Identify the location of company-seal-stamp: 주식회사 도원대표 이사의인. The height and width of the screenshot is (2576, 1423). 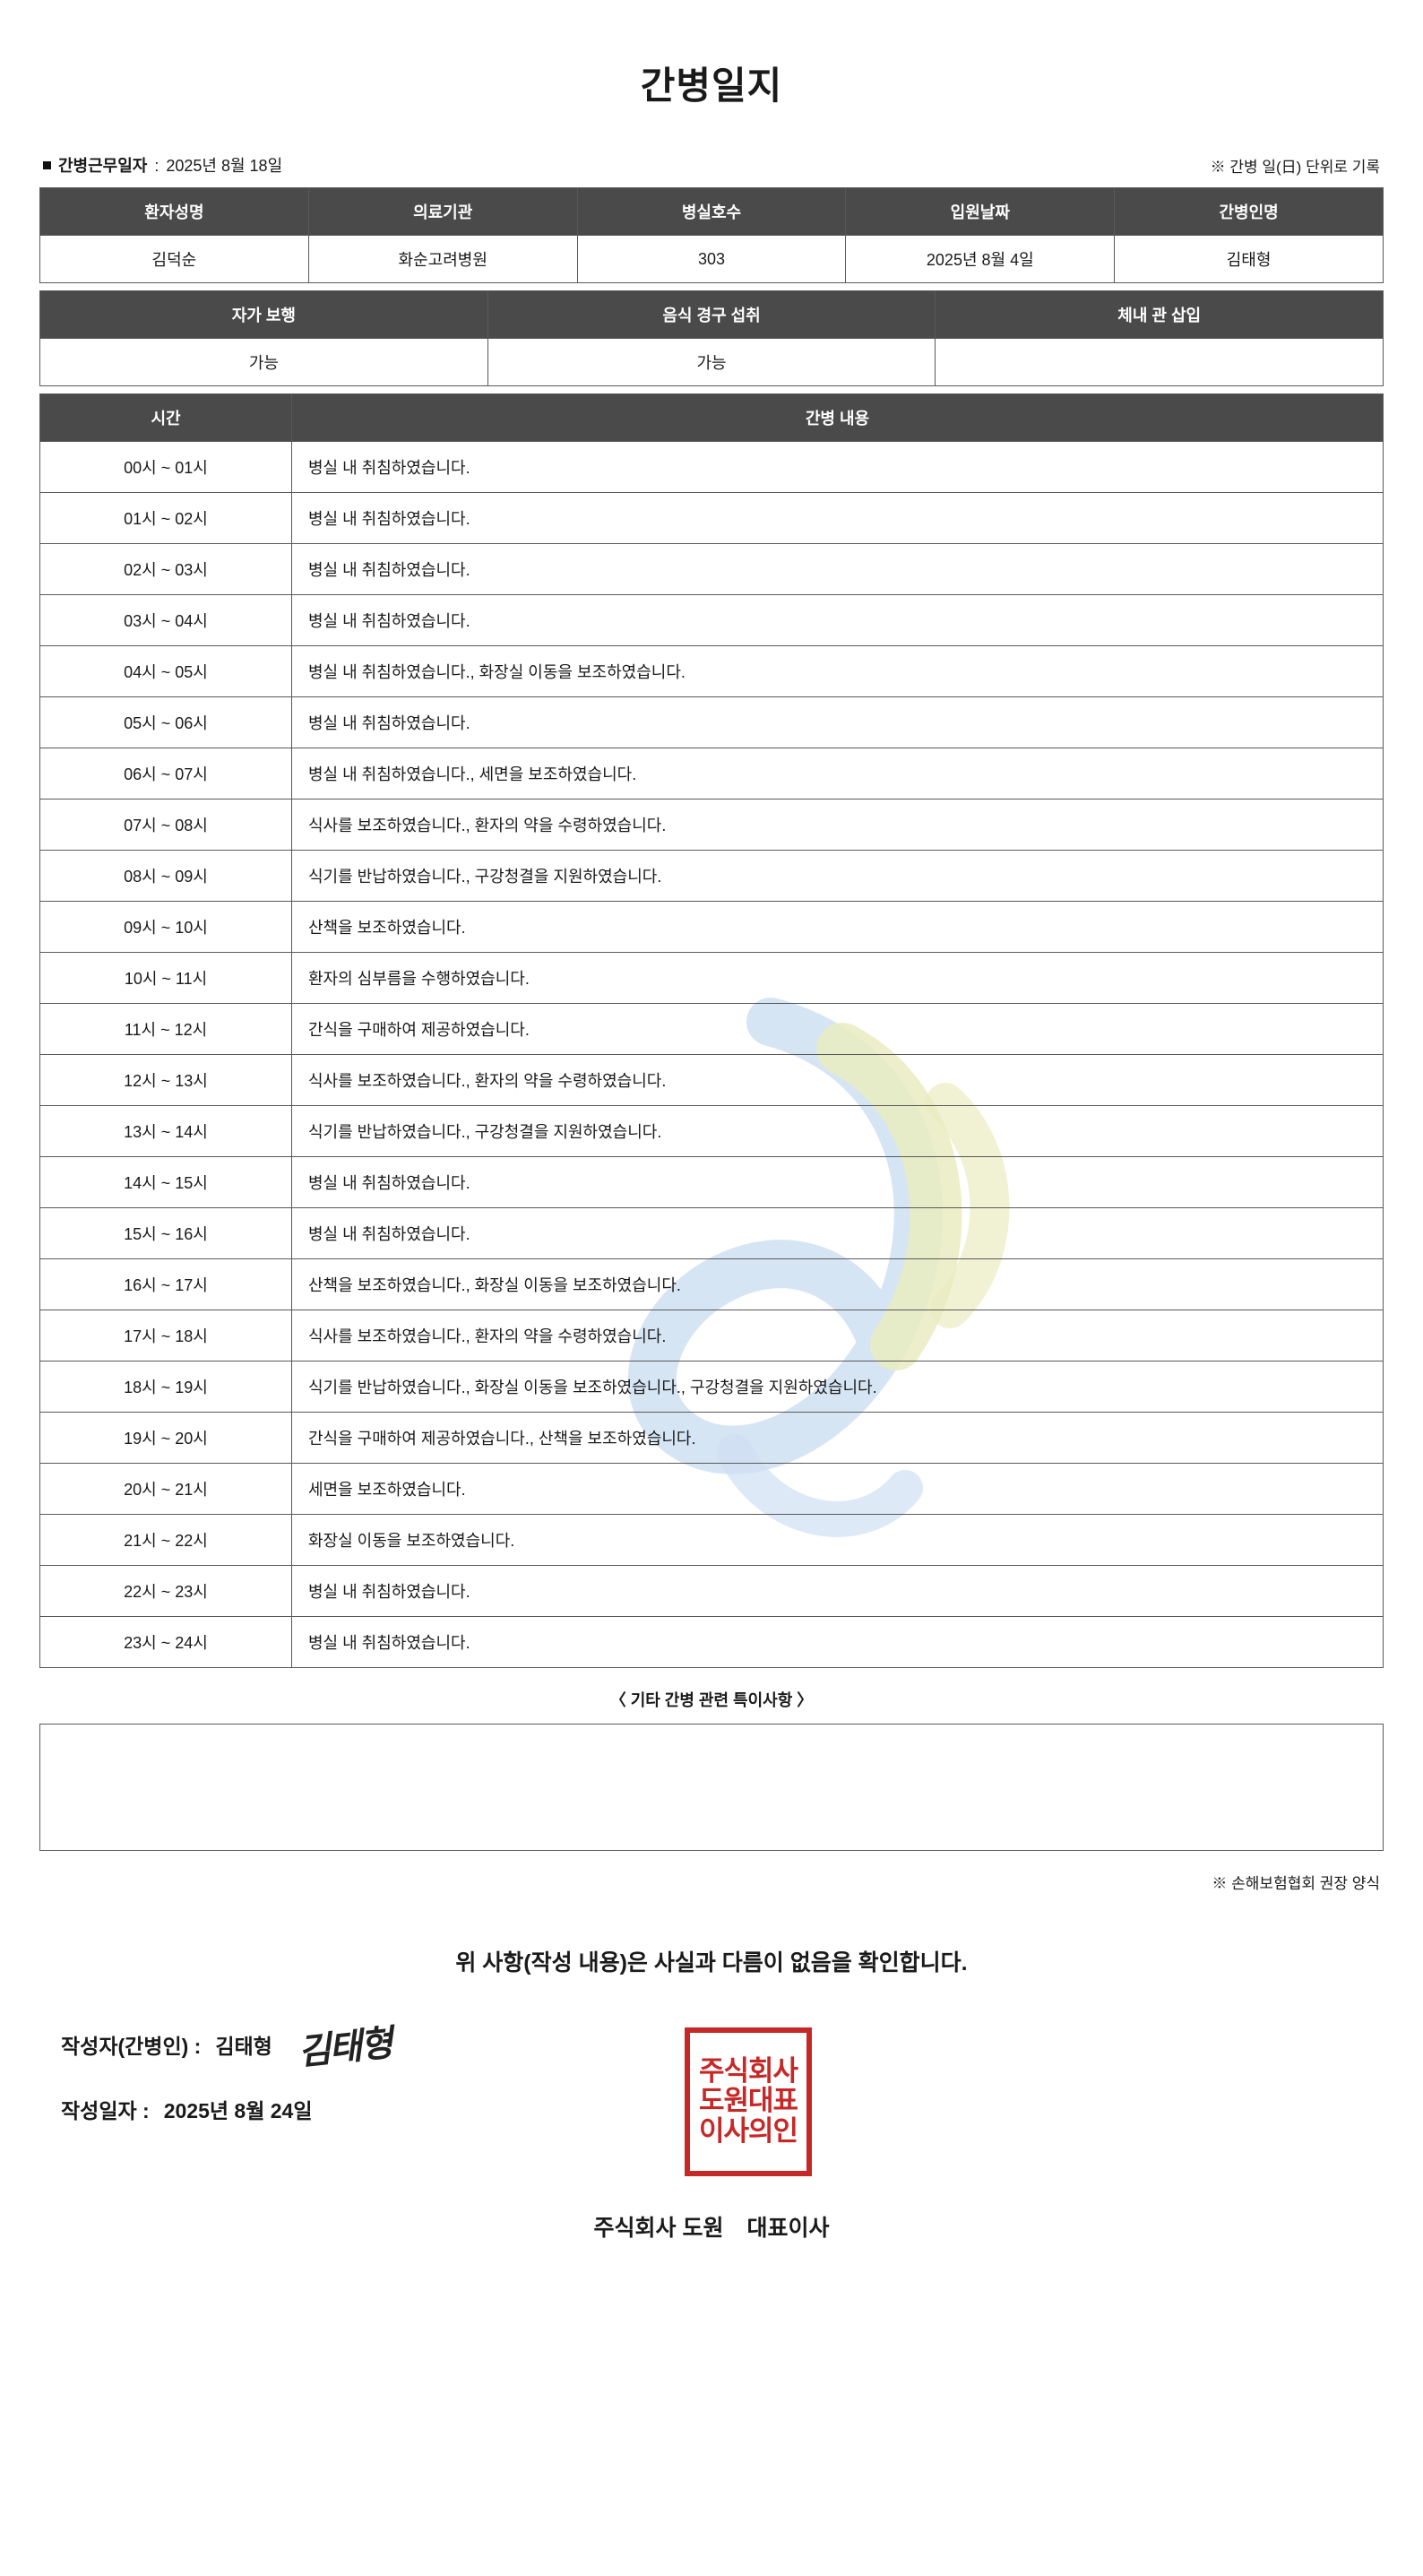
(748, 2101).